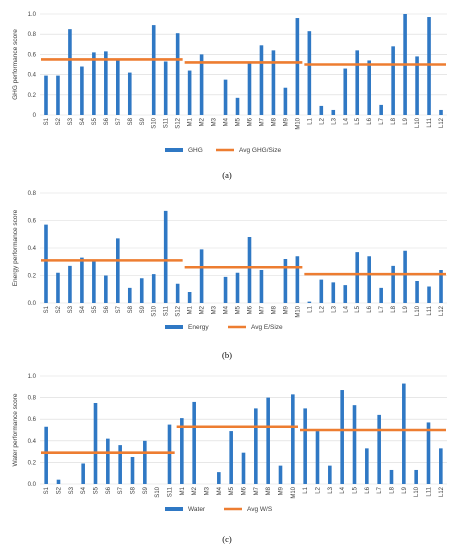 The width and height of the screenshot is (455, 550). What do you see at coordinates (32, 194) in the screenshot?
I see `chart-b-ytick-label: 0.8` at bounding box center [32, 194].